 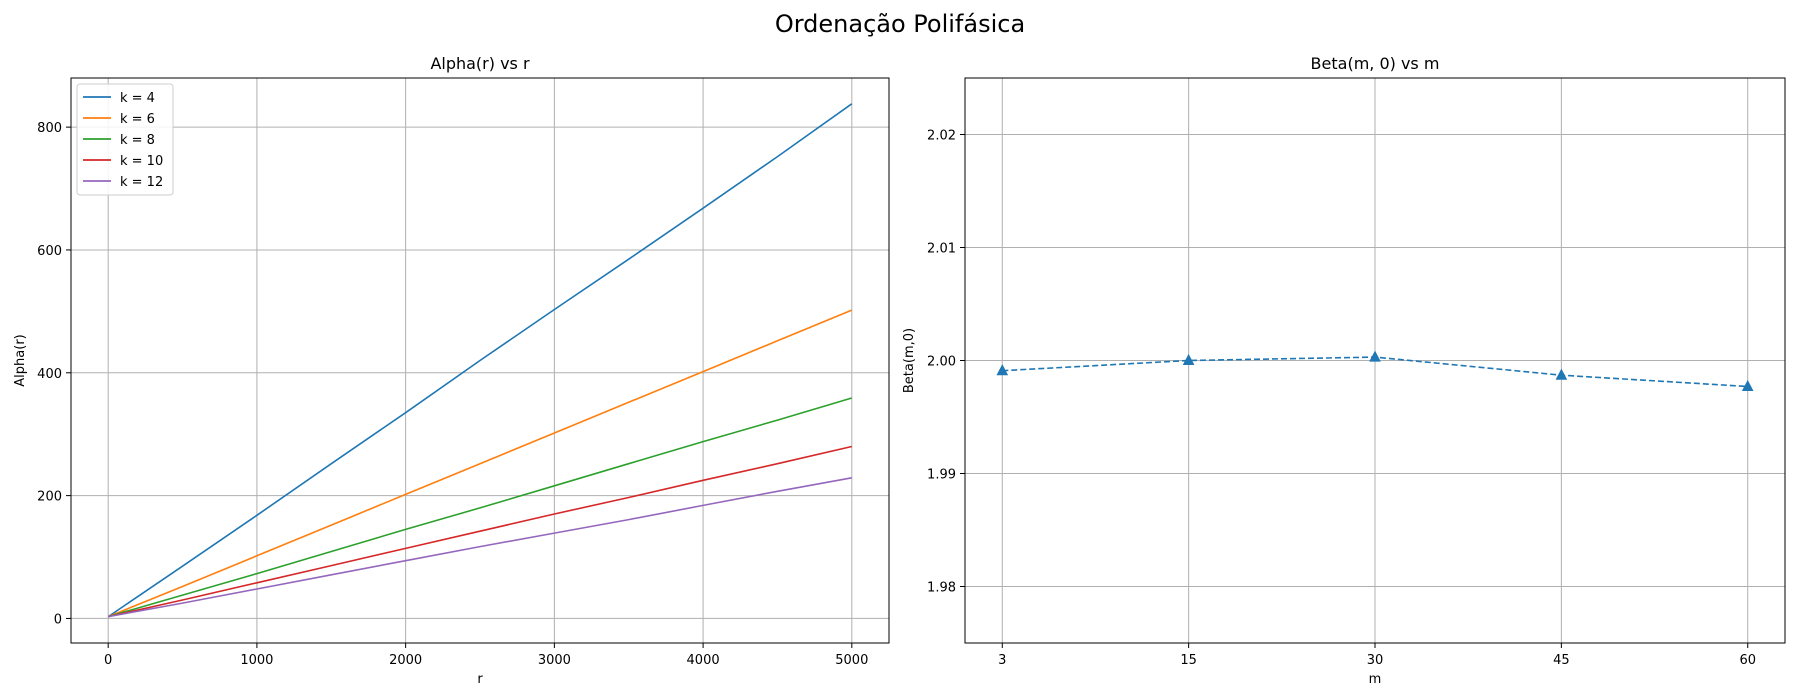 What do you see at coordinates (941, 136) in the screenshot?
I see `beta-y-tick-label: 2.02` at bounding box center [941, 136].